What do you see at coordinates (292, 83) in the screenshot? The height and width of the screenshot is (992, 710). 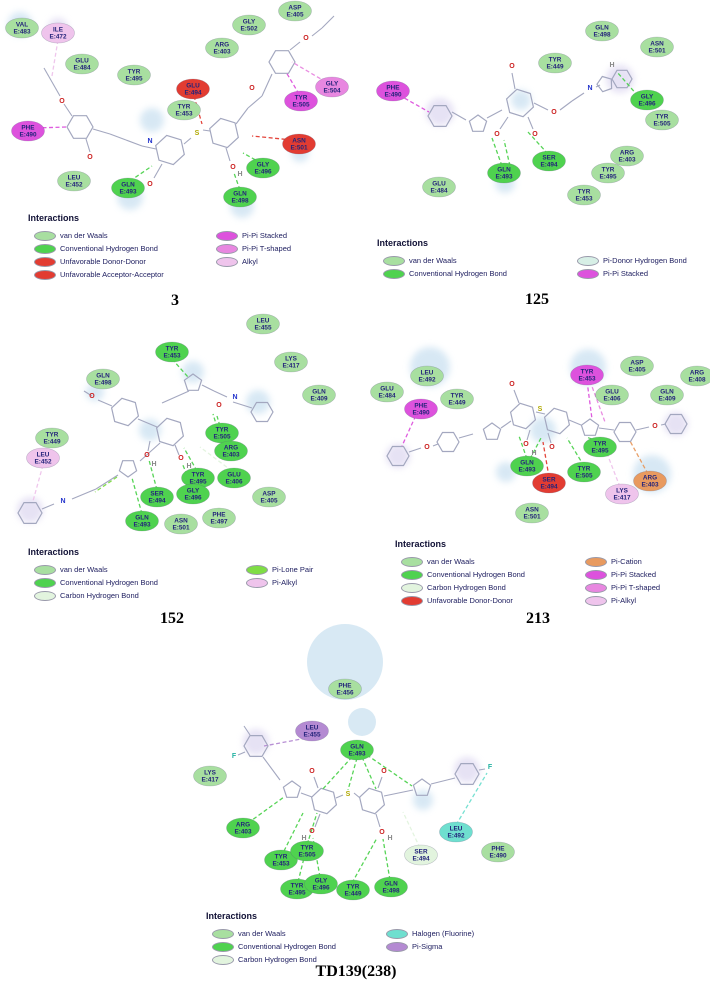 I see `interaction-line-pipi_stacked` at bounding box center [292, 83].